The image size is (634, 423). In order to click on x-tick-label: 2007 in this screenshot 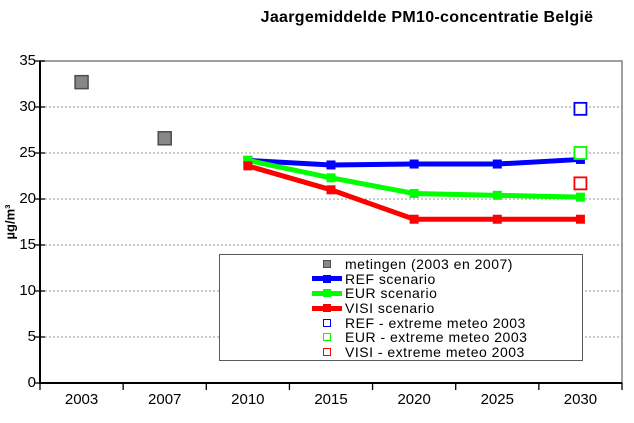, I will do `click(165, 399)`.